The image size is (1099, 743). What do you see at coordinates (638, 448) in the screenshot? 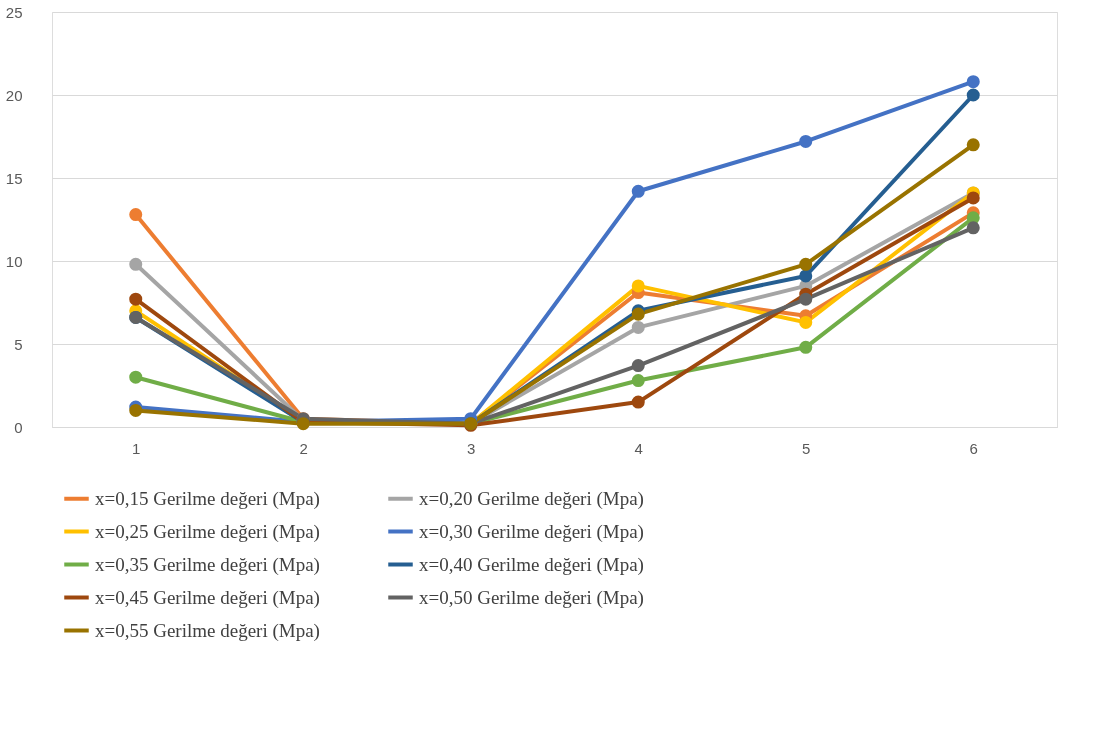
I see `x-tick-label: 4` at bounding box center [638, 448].